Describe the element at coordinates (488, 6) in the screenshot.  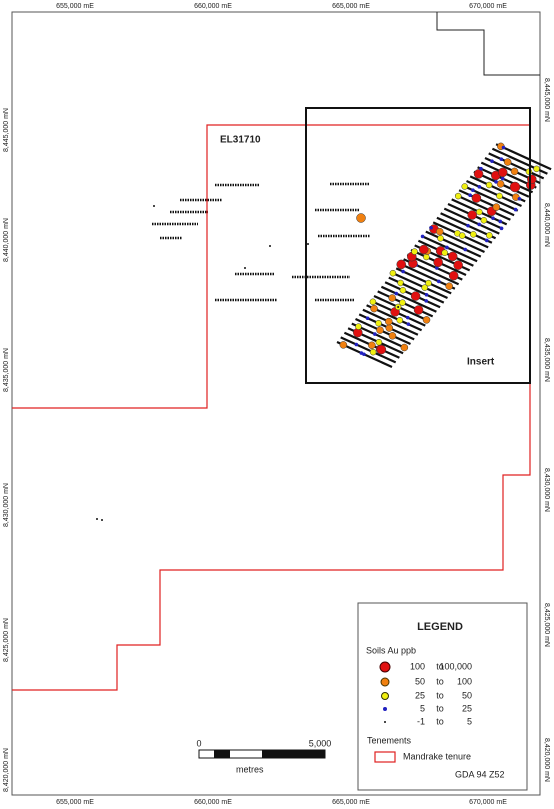
I see `grid-label: 670,000 mE` at that location.